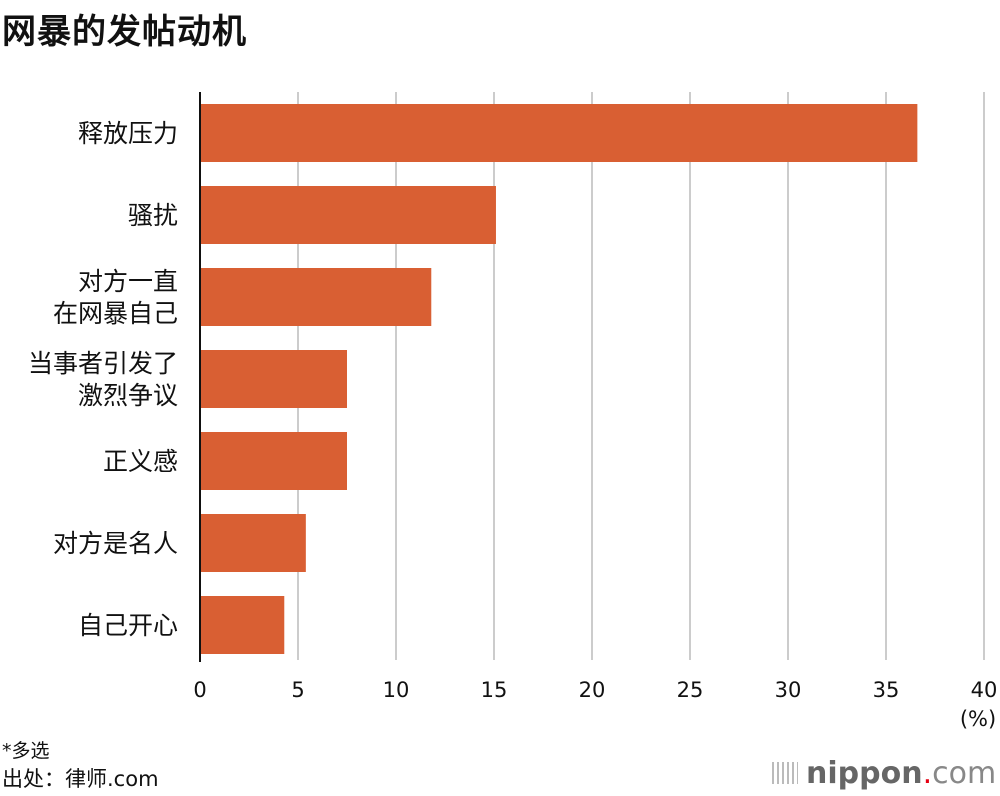  What do you see at coordinates (128, 625) in the screenshot?
I see `category-label: 自己开心` at bounding box center [128, 625].